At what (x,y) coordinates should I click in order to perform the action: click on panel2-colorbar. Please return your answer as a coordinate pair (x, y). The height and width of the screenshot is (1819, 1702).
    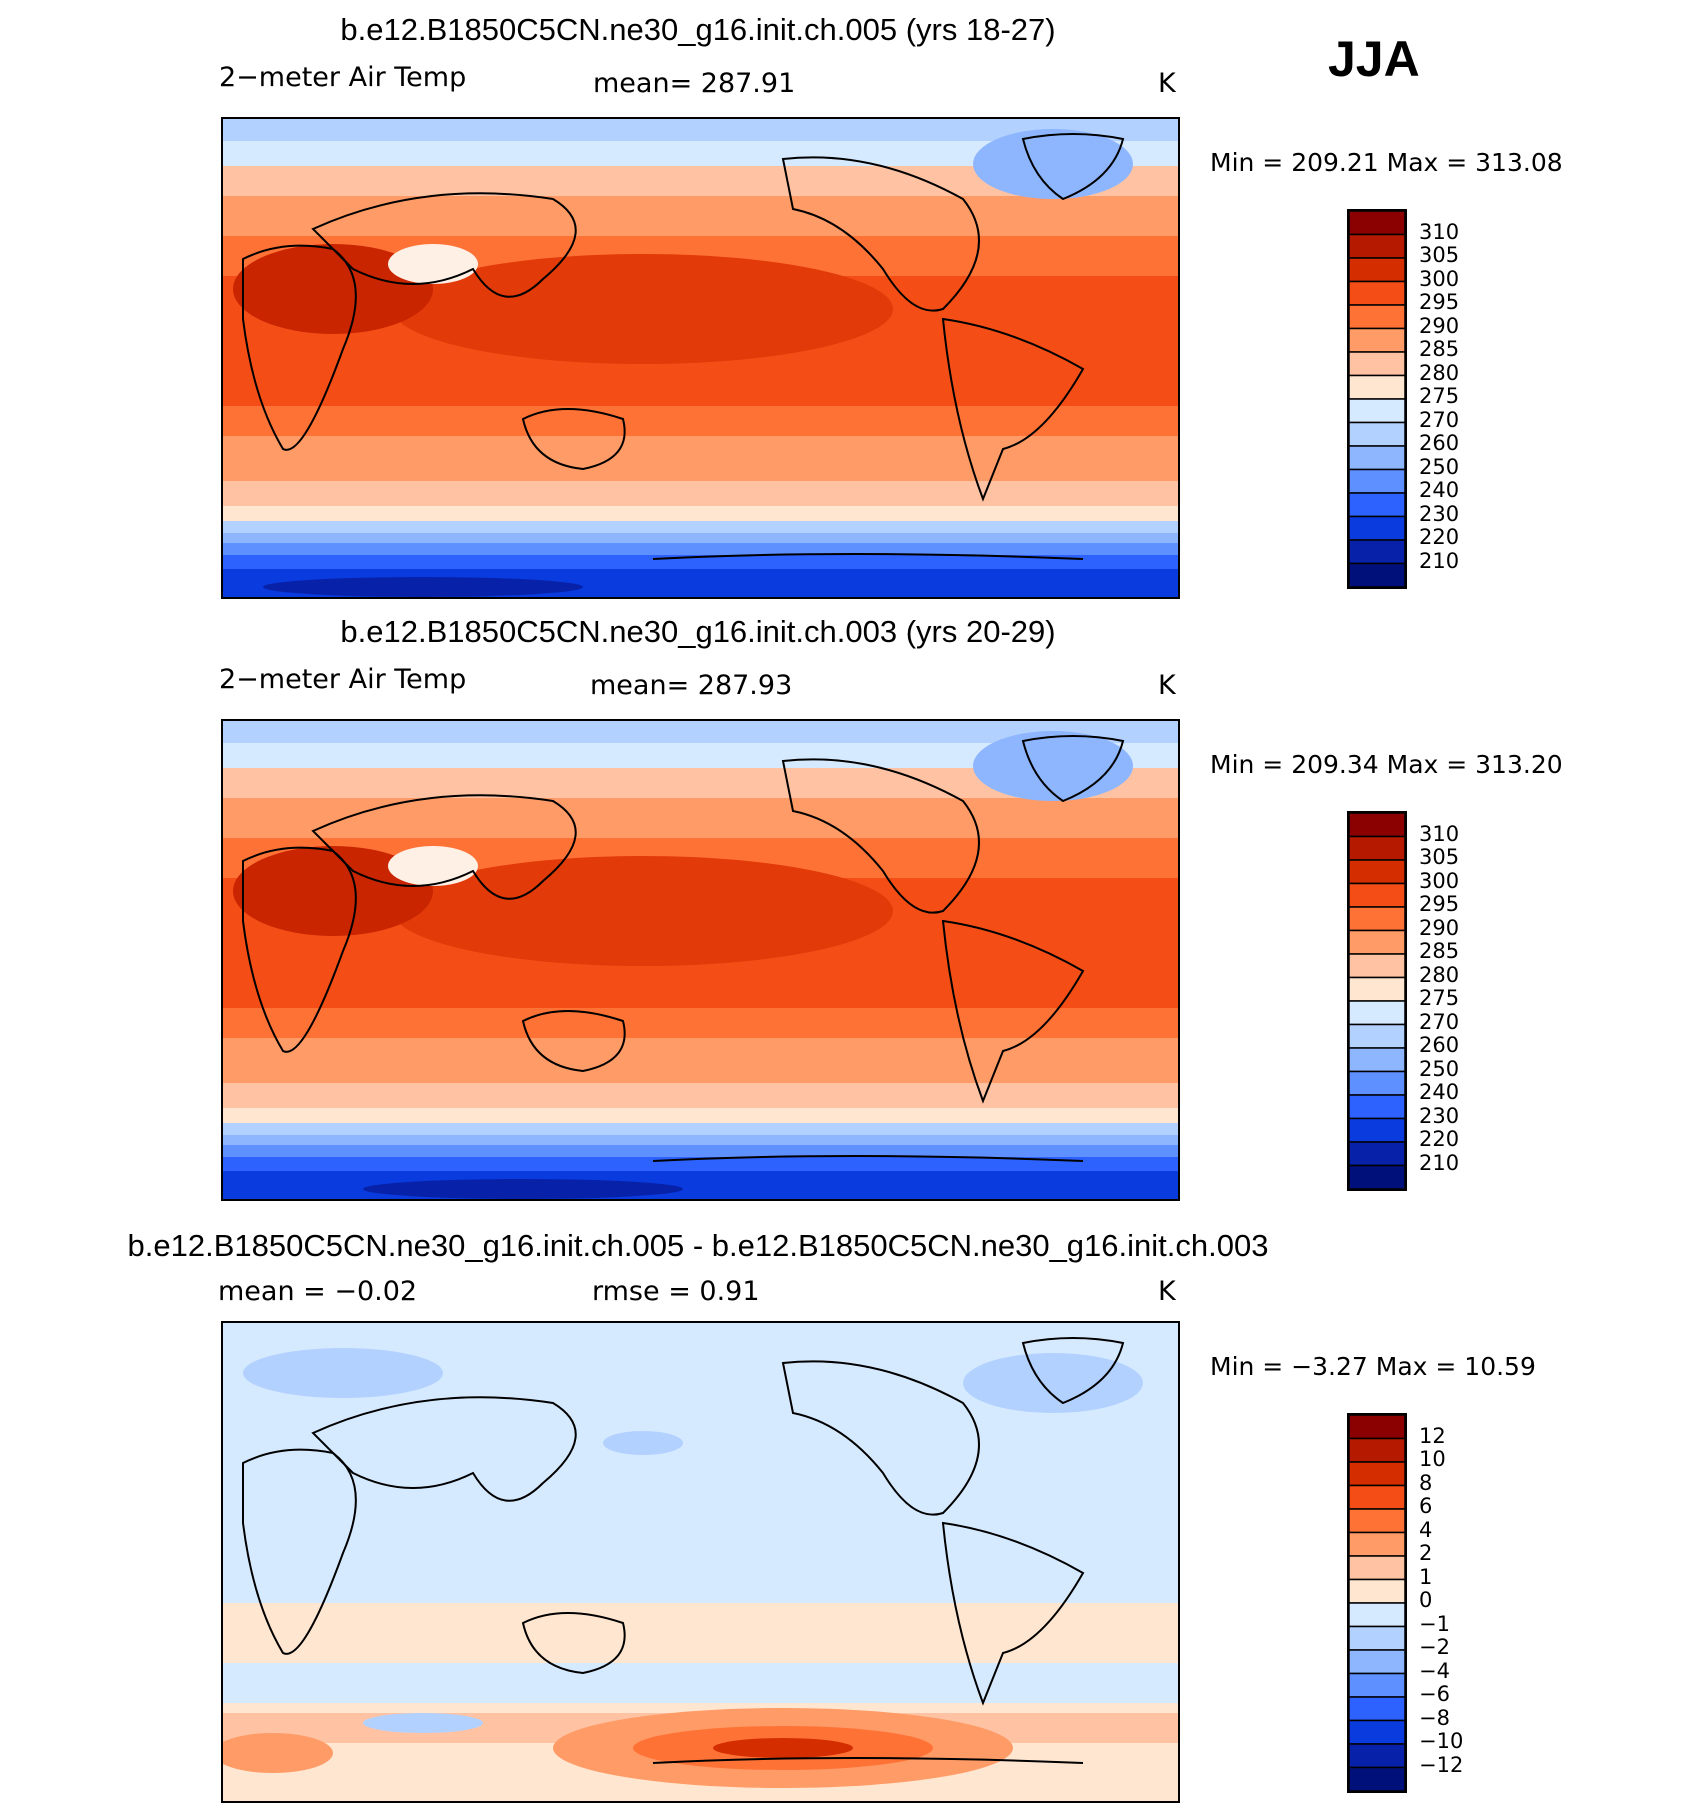
    Looking at the image, I should click on (1377, 1001).